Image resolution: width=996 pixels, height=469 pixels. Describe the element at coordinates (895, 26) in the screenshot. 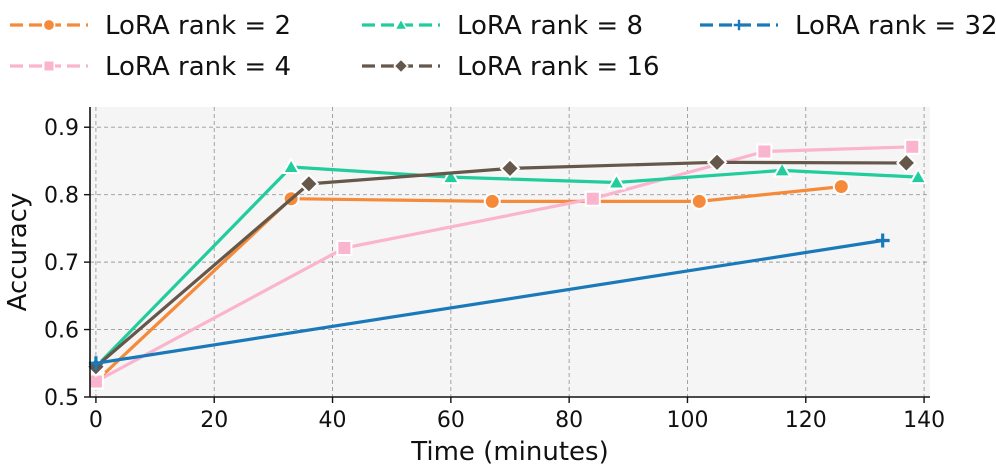

I see `legend-label: LoRA rank = 32` at that location.